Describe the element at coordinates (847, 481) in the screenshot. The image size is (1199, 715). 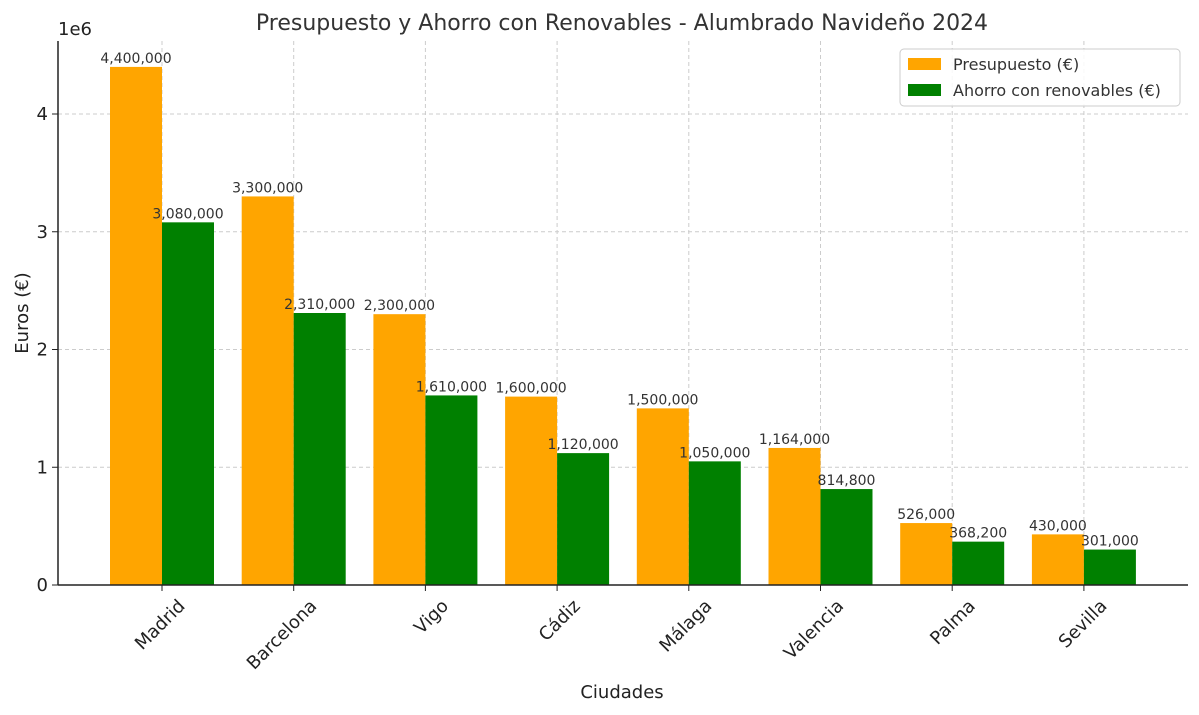
I see `data-label: 814,800` at that location.